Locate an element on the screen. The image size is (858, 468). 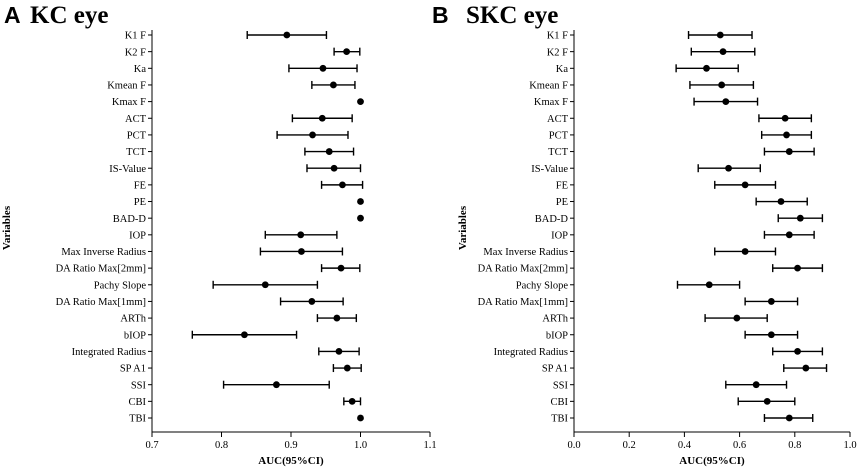
panel-b-category-label: Kmean F is located at coordinates (548, 86).